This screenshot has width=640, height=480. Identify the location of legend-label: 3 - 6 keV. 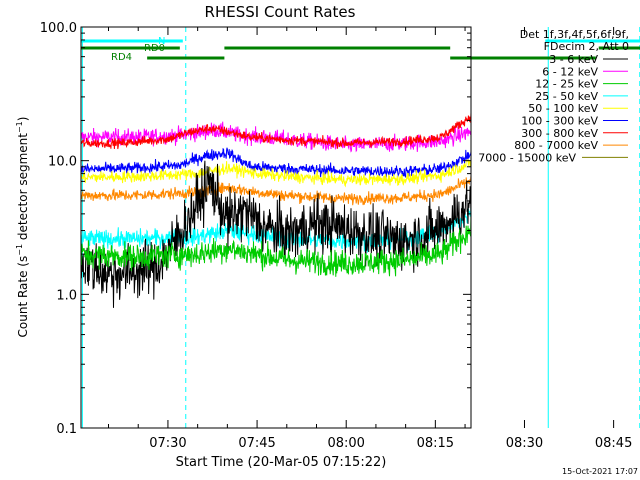
(573, 59).